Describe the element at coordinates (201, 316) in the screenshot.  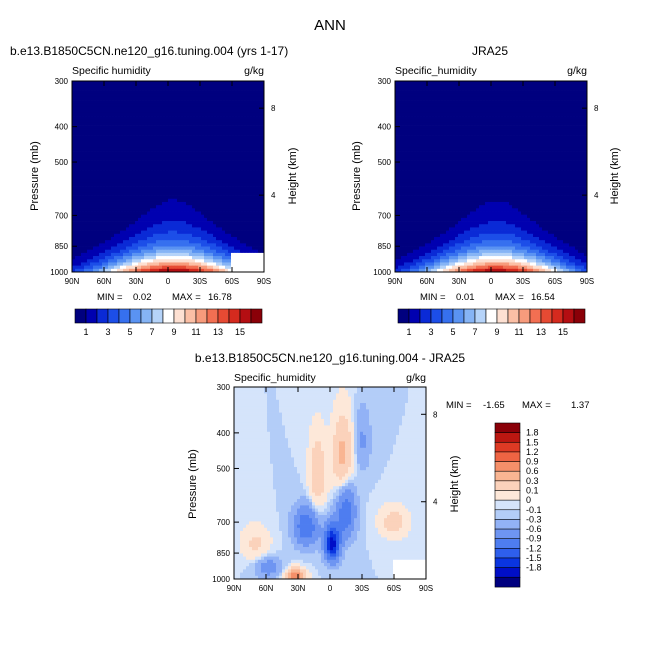
I see `colorbar-swatch` at that location.